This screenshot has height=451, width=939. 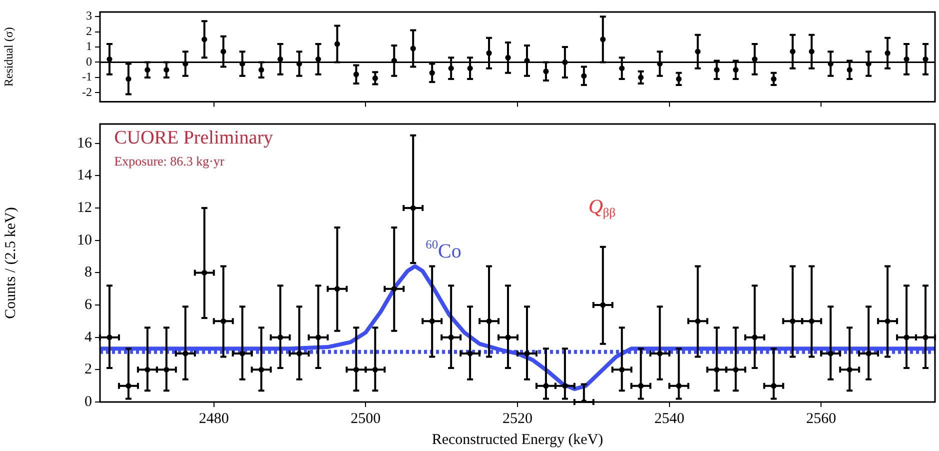 I want to click on y-tick-label: 16, so click(x=84, y=143).